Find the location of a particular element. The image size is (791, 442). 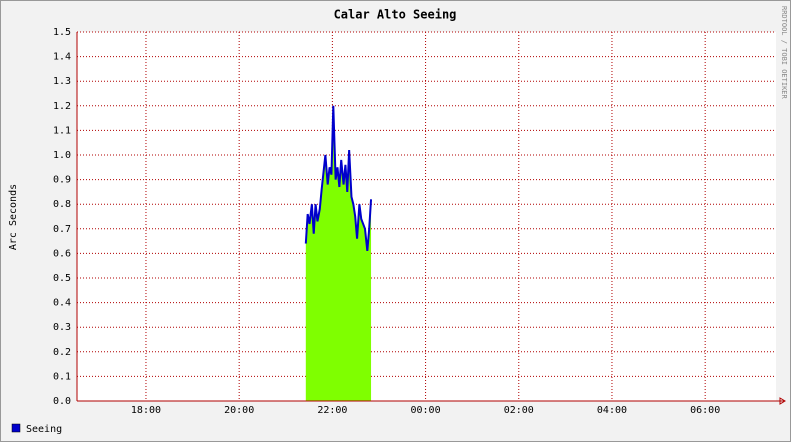

y-tick-label: 1.0 is located at coordinates (62, 155).